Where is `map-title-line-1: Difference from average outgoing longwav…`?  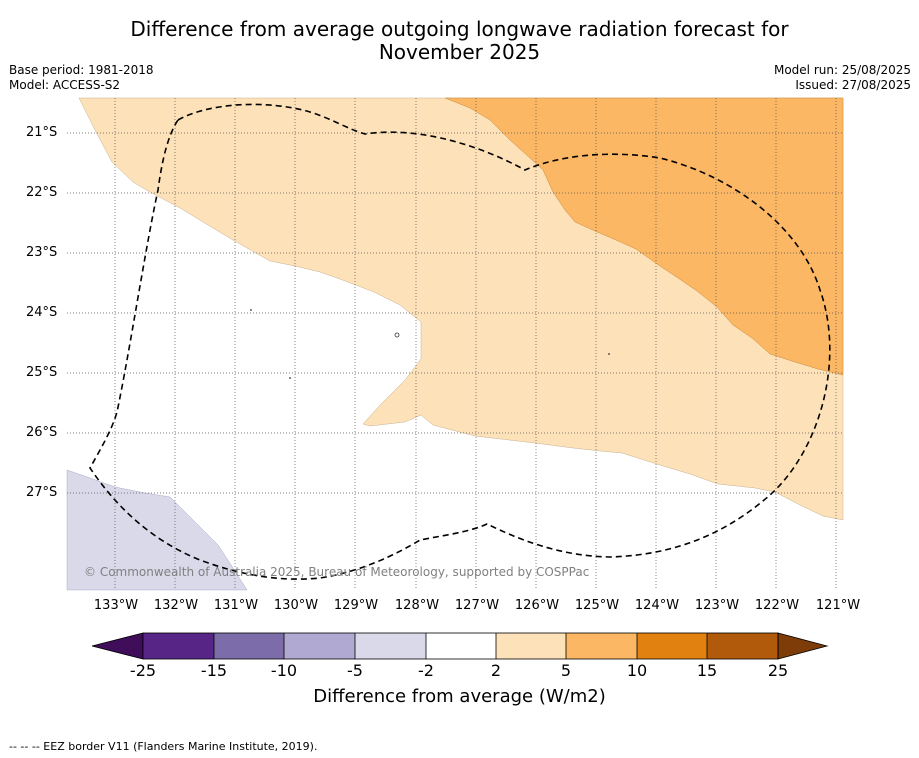 map-title-line-1: Difference from average outgoing longwav… is located at coordinates (459, 29).